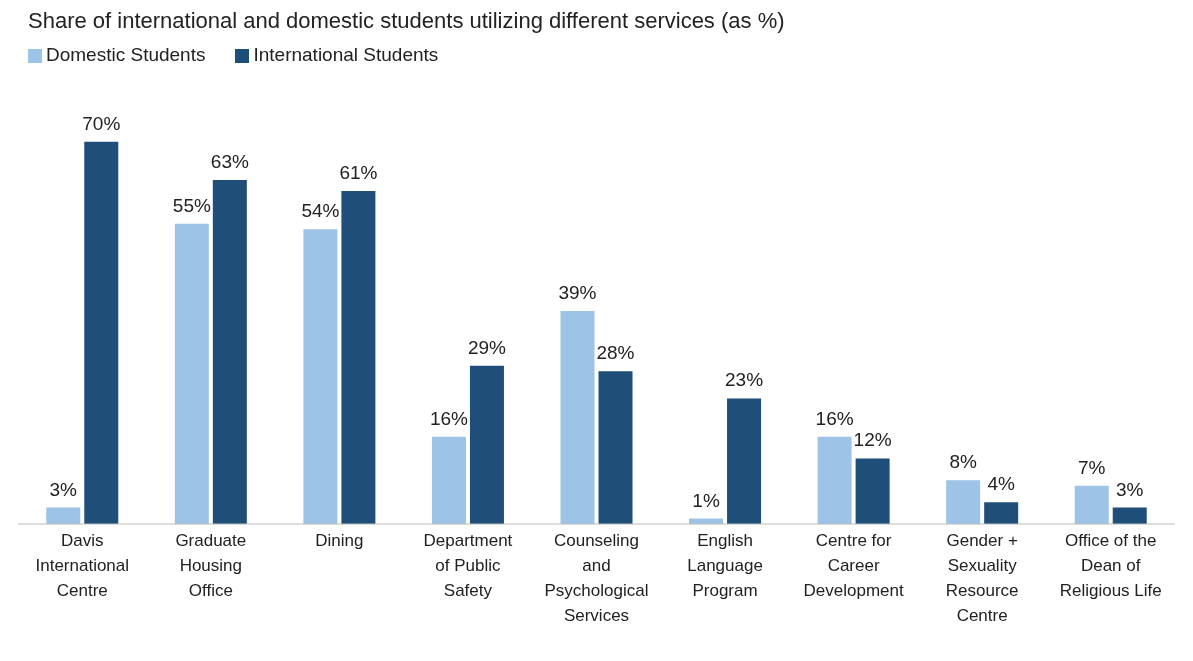  What do you see at coordinates (744, 380) in the screenshot?
I see `data-label: 23%` at bounding box center [744, 380].